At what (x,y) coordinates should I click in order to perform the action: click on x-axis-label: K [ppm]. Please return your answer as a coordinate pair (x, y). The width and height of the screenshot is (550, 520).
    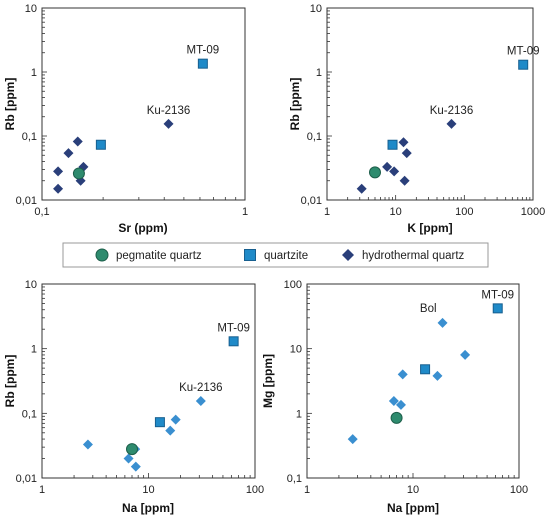
    Looking at the image, I should click on (429, 228).